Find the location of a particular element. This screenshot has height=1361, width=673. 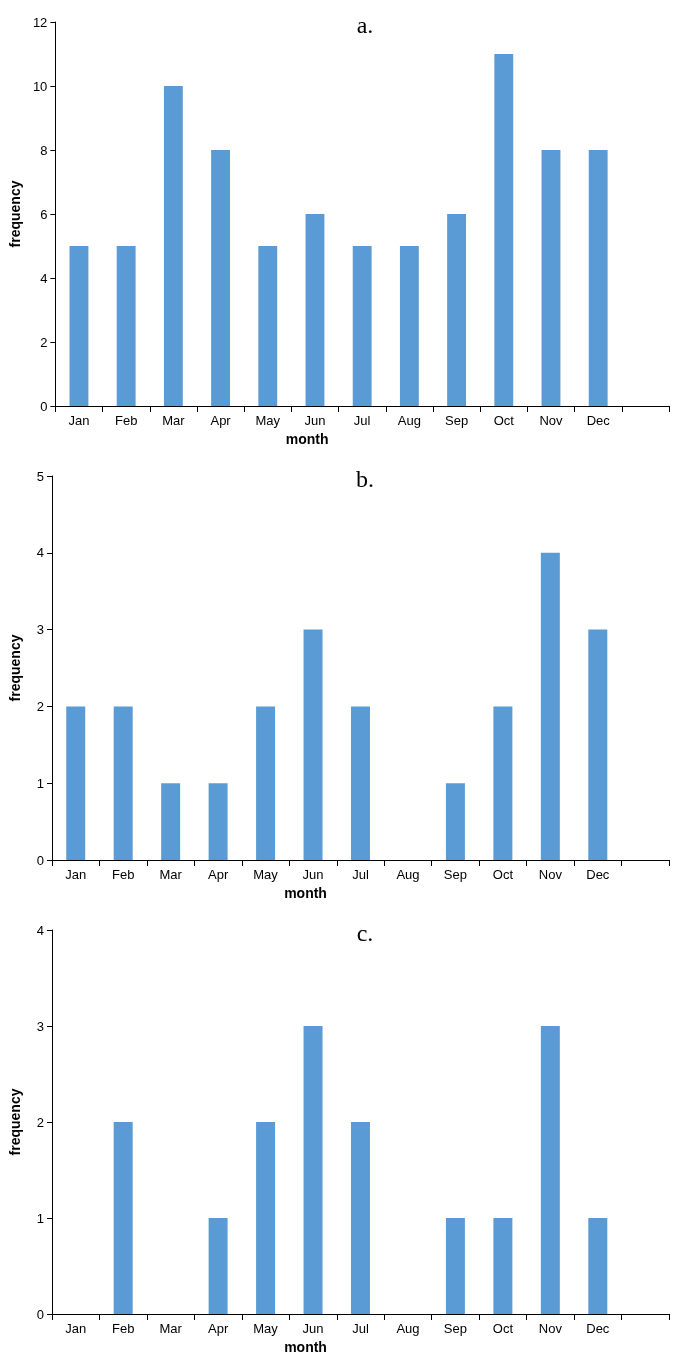

chart-title: b. is located at coordinates (365, 479).